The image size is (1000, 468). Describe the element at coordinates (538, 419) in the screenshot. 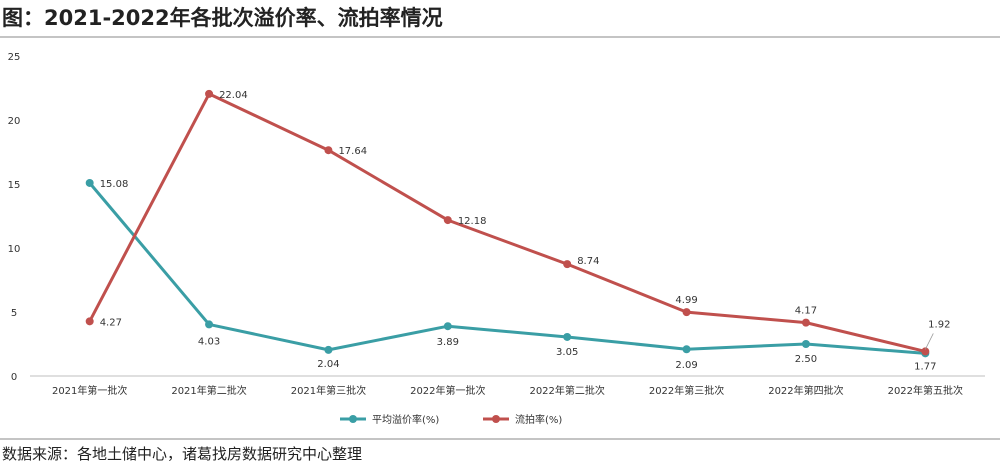

I see `legend-label-2: 流拍率(%)` at that location.